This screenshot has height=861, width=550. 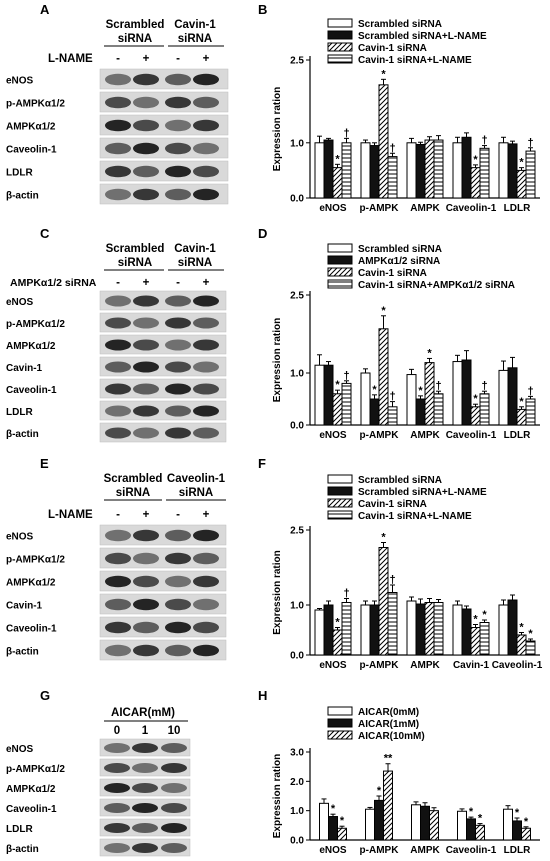 I want to click on annotation-b-3: †, so click(x=392, y=148).